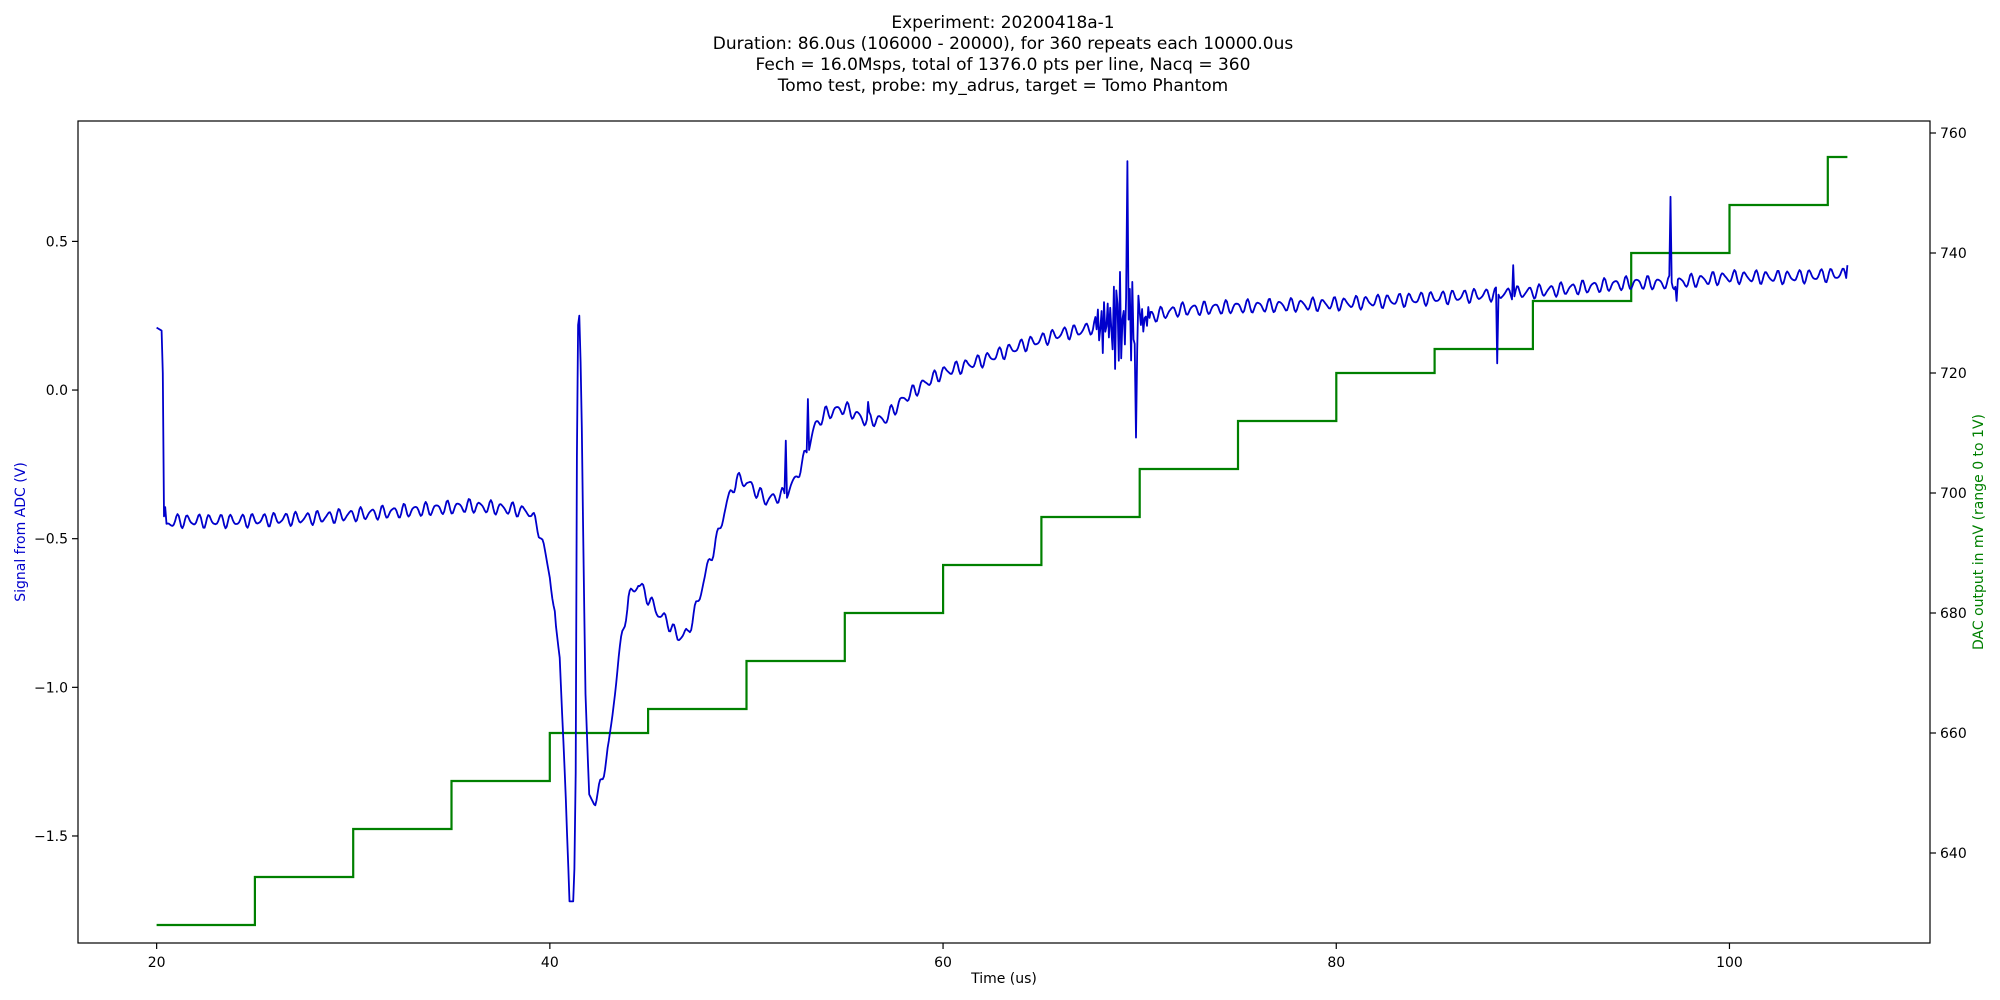 The image size is (2000, 1000). I want to click on x-axis-label: Time (us), so click(1003, 979).